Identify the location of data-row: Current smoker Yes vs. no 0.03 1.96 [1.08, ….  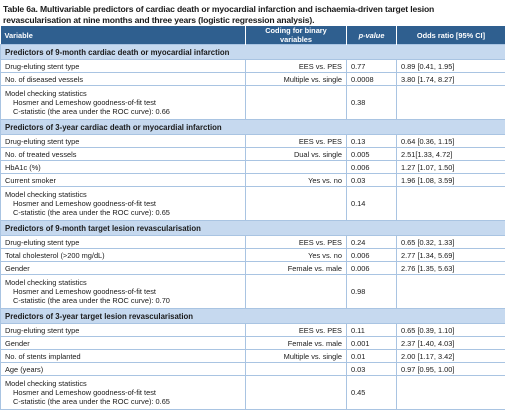
(252, 180).